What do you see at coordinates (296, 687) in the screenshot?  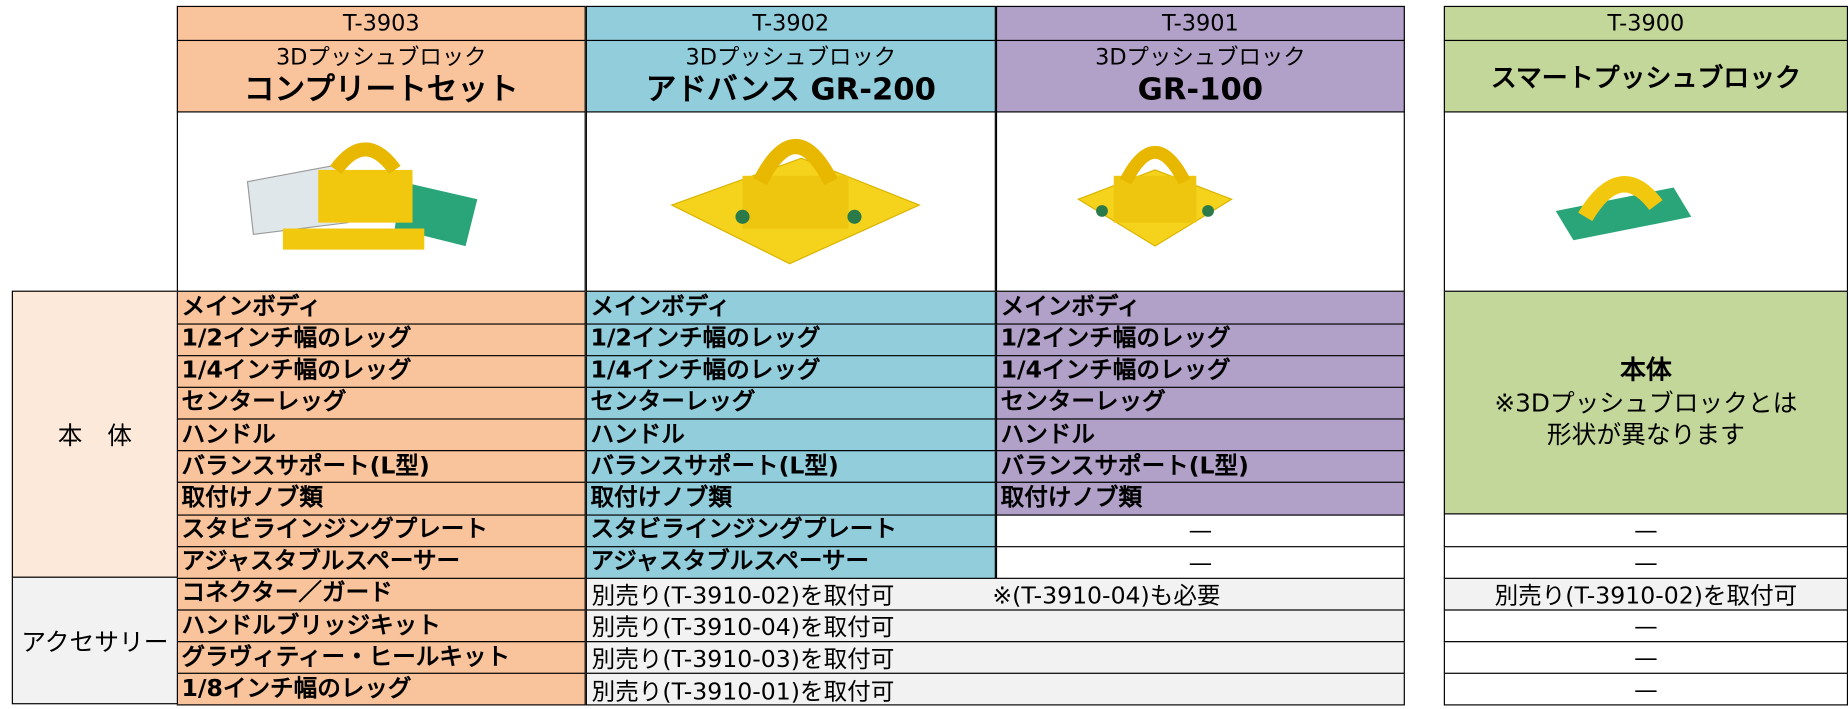 I see `item-text: 1/8インチ幅のレッグ` at bounding box center [296, 687].